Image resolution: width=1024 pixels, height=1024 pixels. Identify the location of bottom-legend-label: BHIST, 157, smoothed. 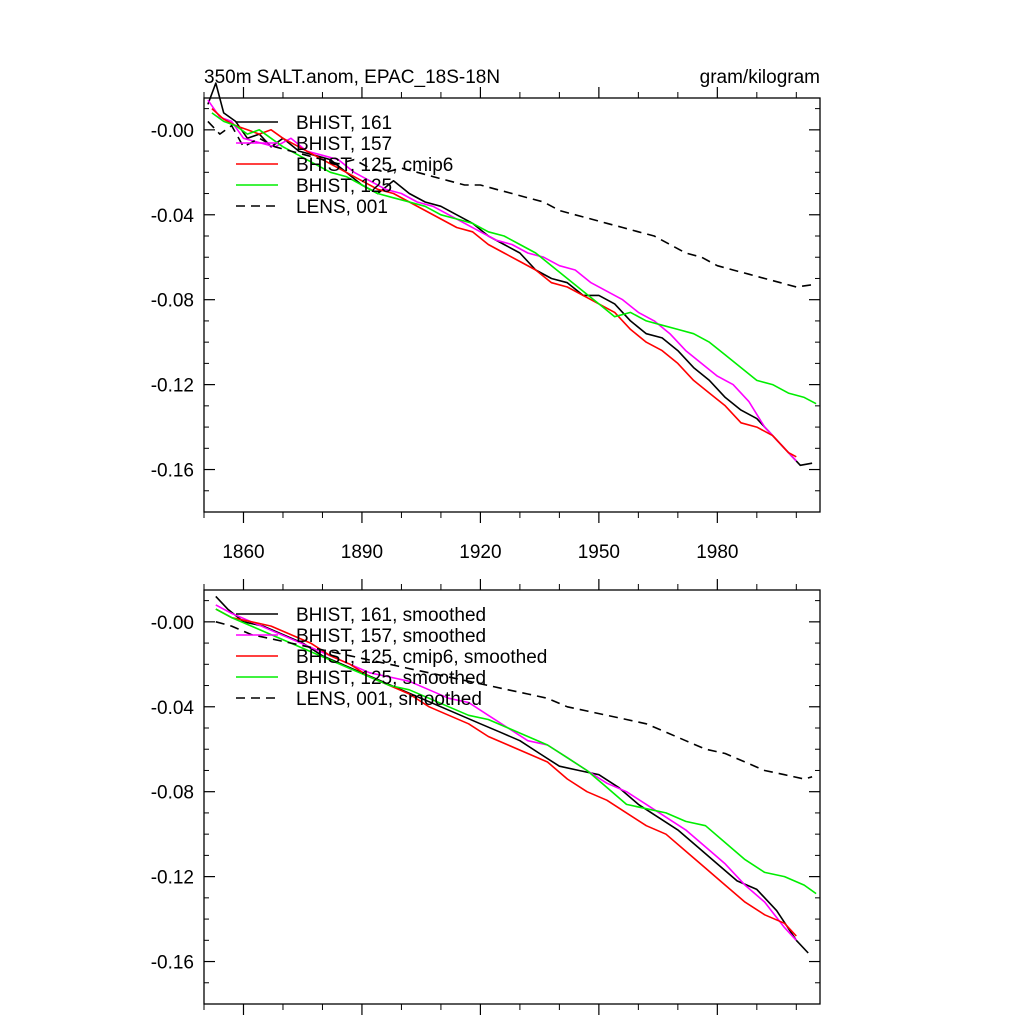
(391, 636).